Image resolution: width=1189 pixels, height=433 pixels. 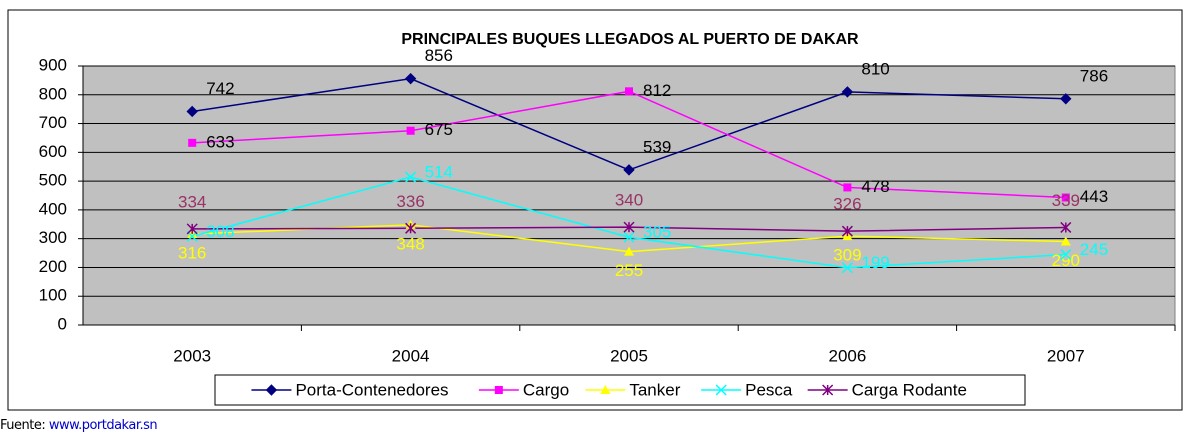 I want to click on data-label: 308, so click(x=220, y=231).